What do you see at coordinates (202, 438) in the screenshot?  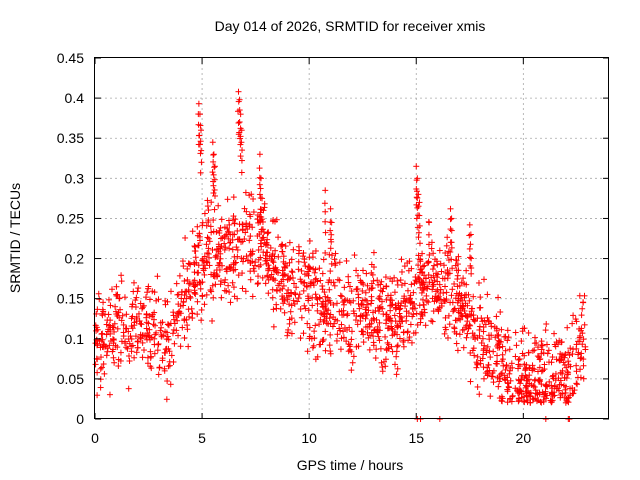 I see `x-tick-label: 5` at bounding box center [202, 438].